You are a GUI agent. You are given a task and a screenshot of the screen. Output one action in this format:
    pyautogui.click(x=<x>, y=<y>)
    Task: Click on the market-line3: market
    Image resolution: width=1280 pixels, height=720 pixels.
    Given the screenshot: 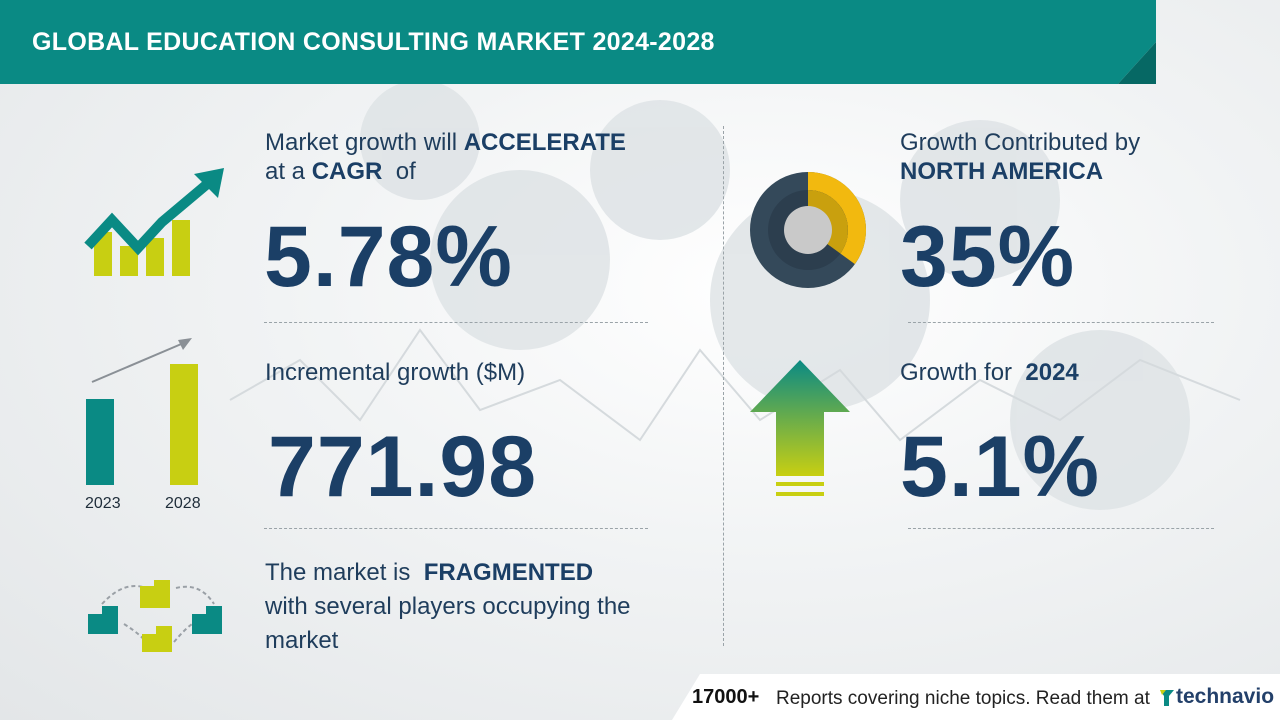 What is the action you would take?
    pyautogui.click(x=302, y=640)
    